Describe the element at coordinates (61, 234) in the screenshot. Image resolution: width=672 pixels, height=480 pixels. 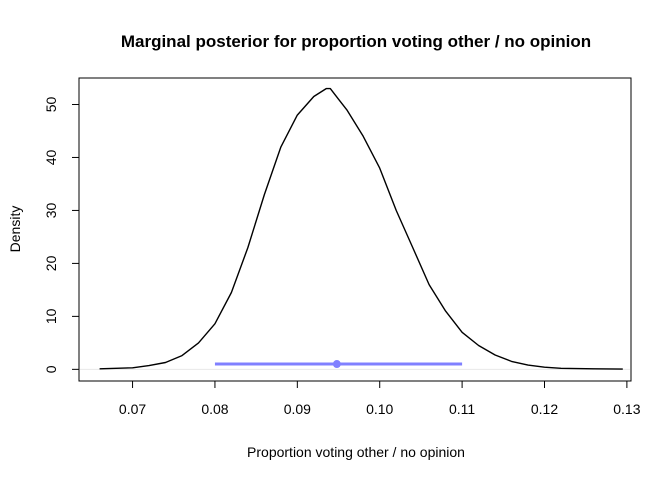
I see `y-axis: 0 10 20 30 40 50` at that location.